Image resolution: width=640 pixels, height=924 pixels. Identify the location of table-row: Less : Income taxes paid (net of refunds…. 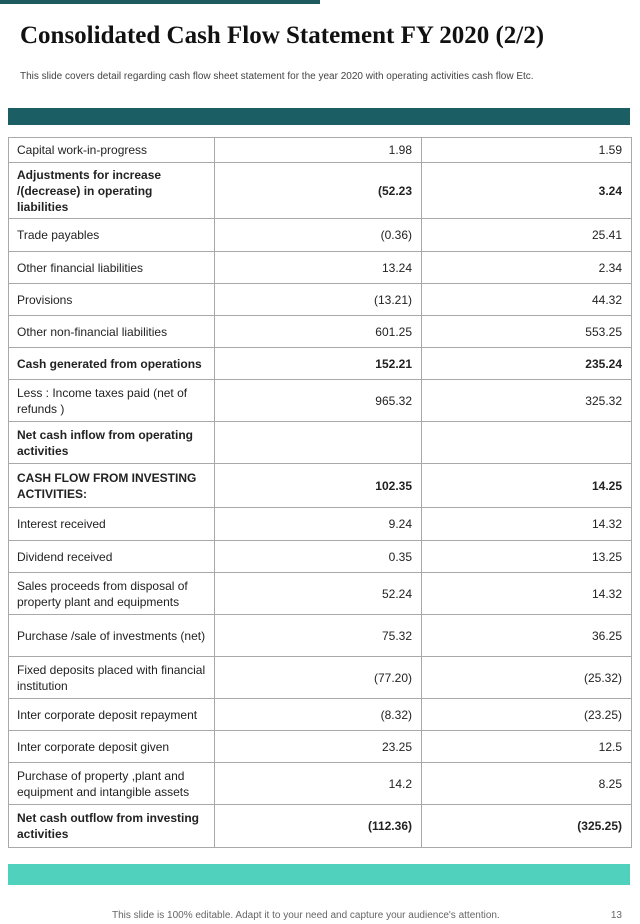
(320, 400).